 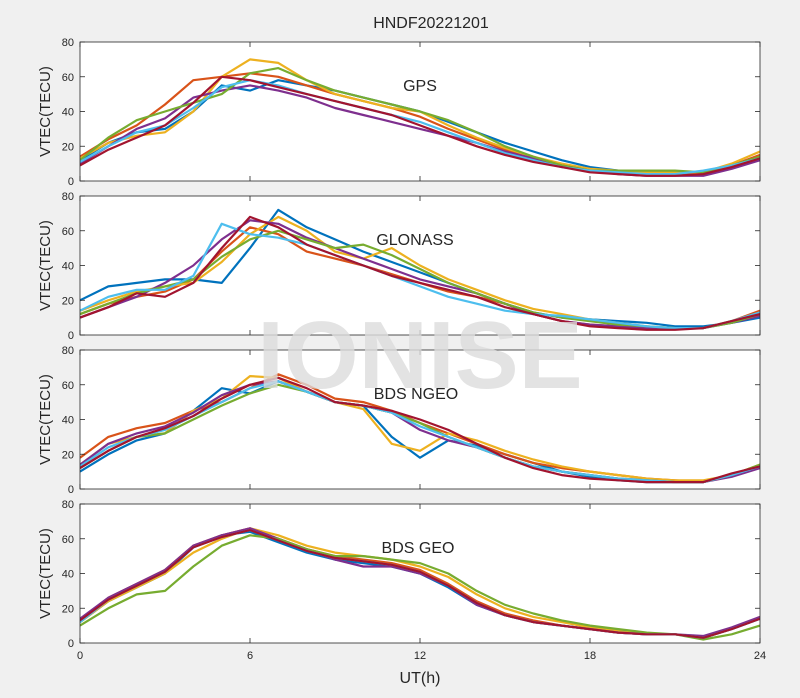 What do you see at coordinates (418, 548) in the screenshot?
I see `panel-label: BDS GEO` at bounding box center [418, 548].